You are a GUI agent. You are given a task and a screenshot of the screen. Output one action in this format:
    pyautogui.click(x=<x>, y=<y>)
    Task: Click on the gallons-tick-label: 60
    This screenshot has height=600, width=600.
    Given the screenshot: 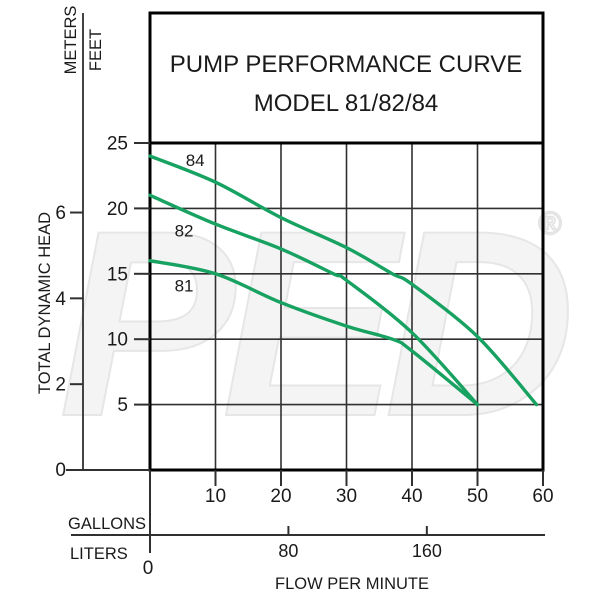 What is the action you would take?
    pyautogui.click(x=542, y=496)
    